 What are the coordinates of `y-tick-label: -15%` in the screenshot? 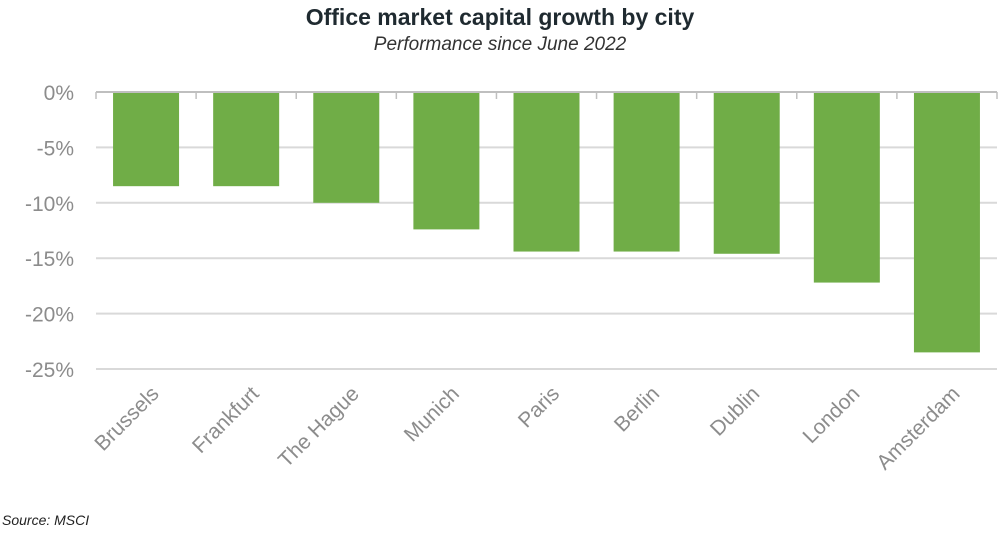 It's located at (49, 259).